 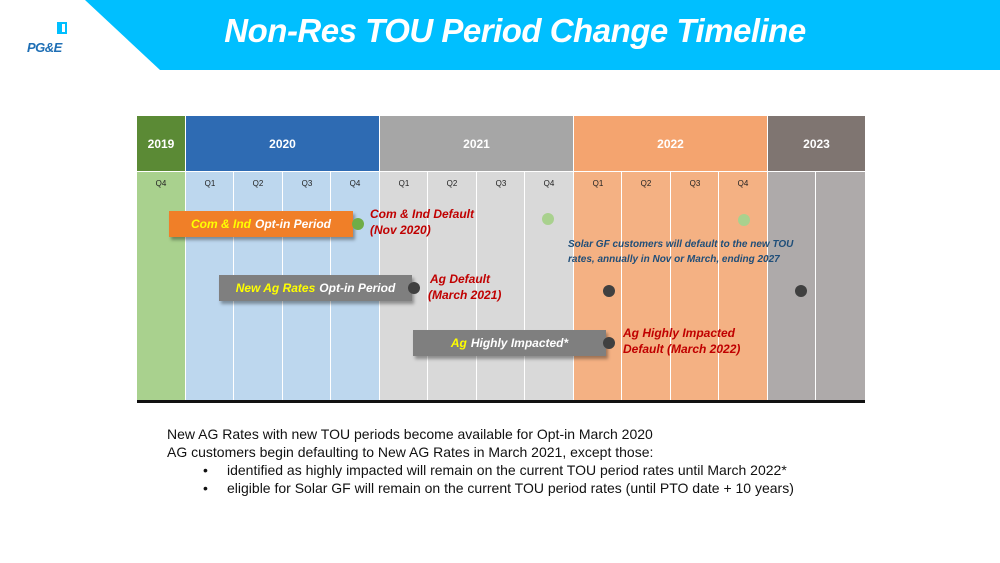 I want to click on timeline-baseline, so click(x=501, y=401).